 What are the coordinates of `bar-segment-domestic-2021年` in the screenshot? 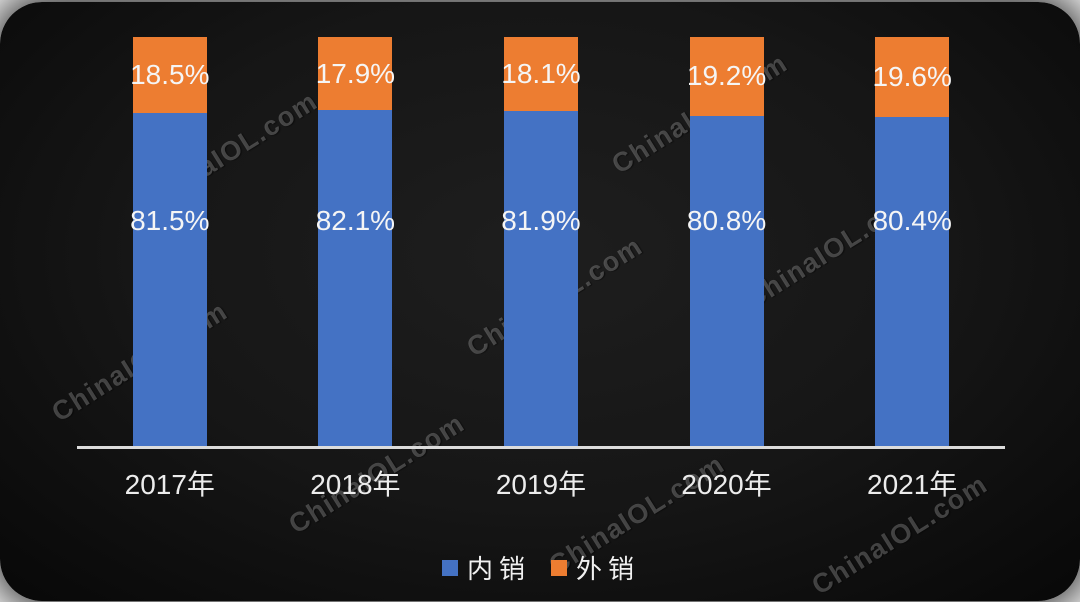 It's located at (912, 281).